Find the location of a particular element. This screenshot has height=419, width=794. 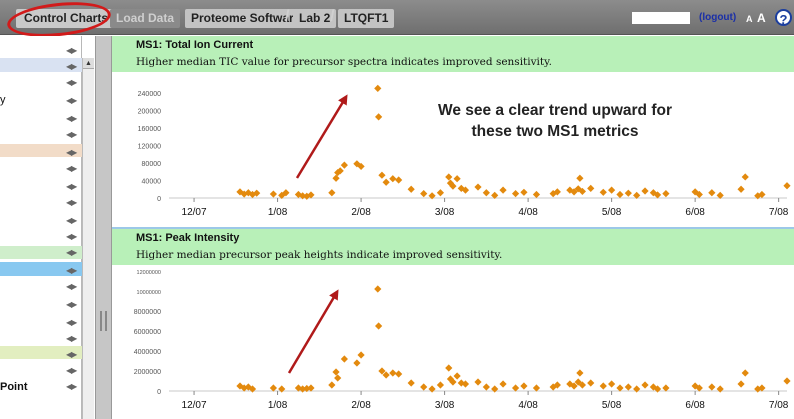

sidebar-selected-row is located at coordinates (41, 269).